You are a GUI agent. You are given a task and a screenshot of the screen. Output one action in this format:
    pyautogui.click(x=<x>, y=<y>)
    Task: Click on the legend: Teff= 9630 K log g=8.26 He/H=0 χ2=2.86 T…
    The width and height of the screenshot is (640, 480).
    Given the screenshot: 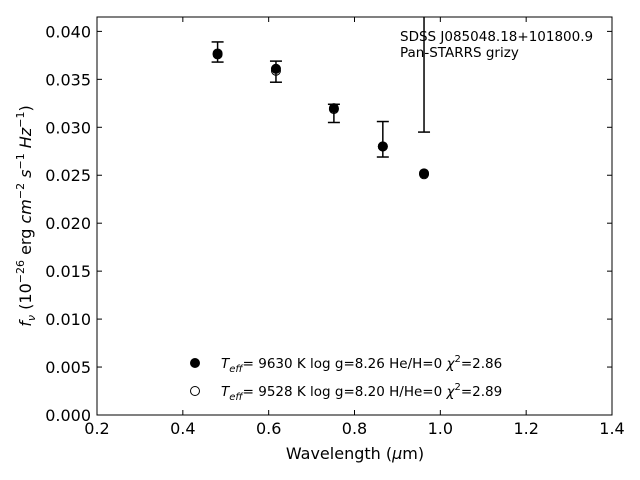 What is the action you would take?
    pyautogui.click(x=346, y=378)
    